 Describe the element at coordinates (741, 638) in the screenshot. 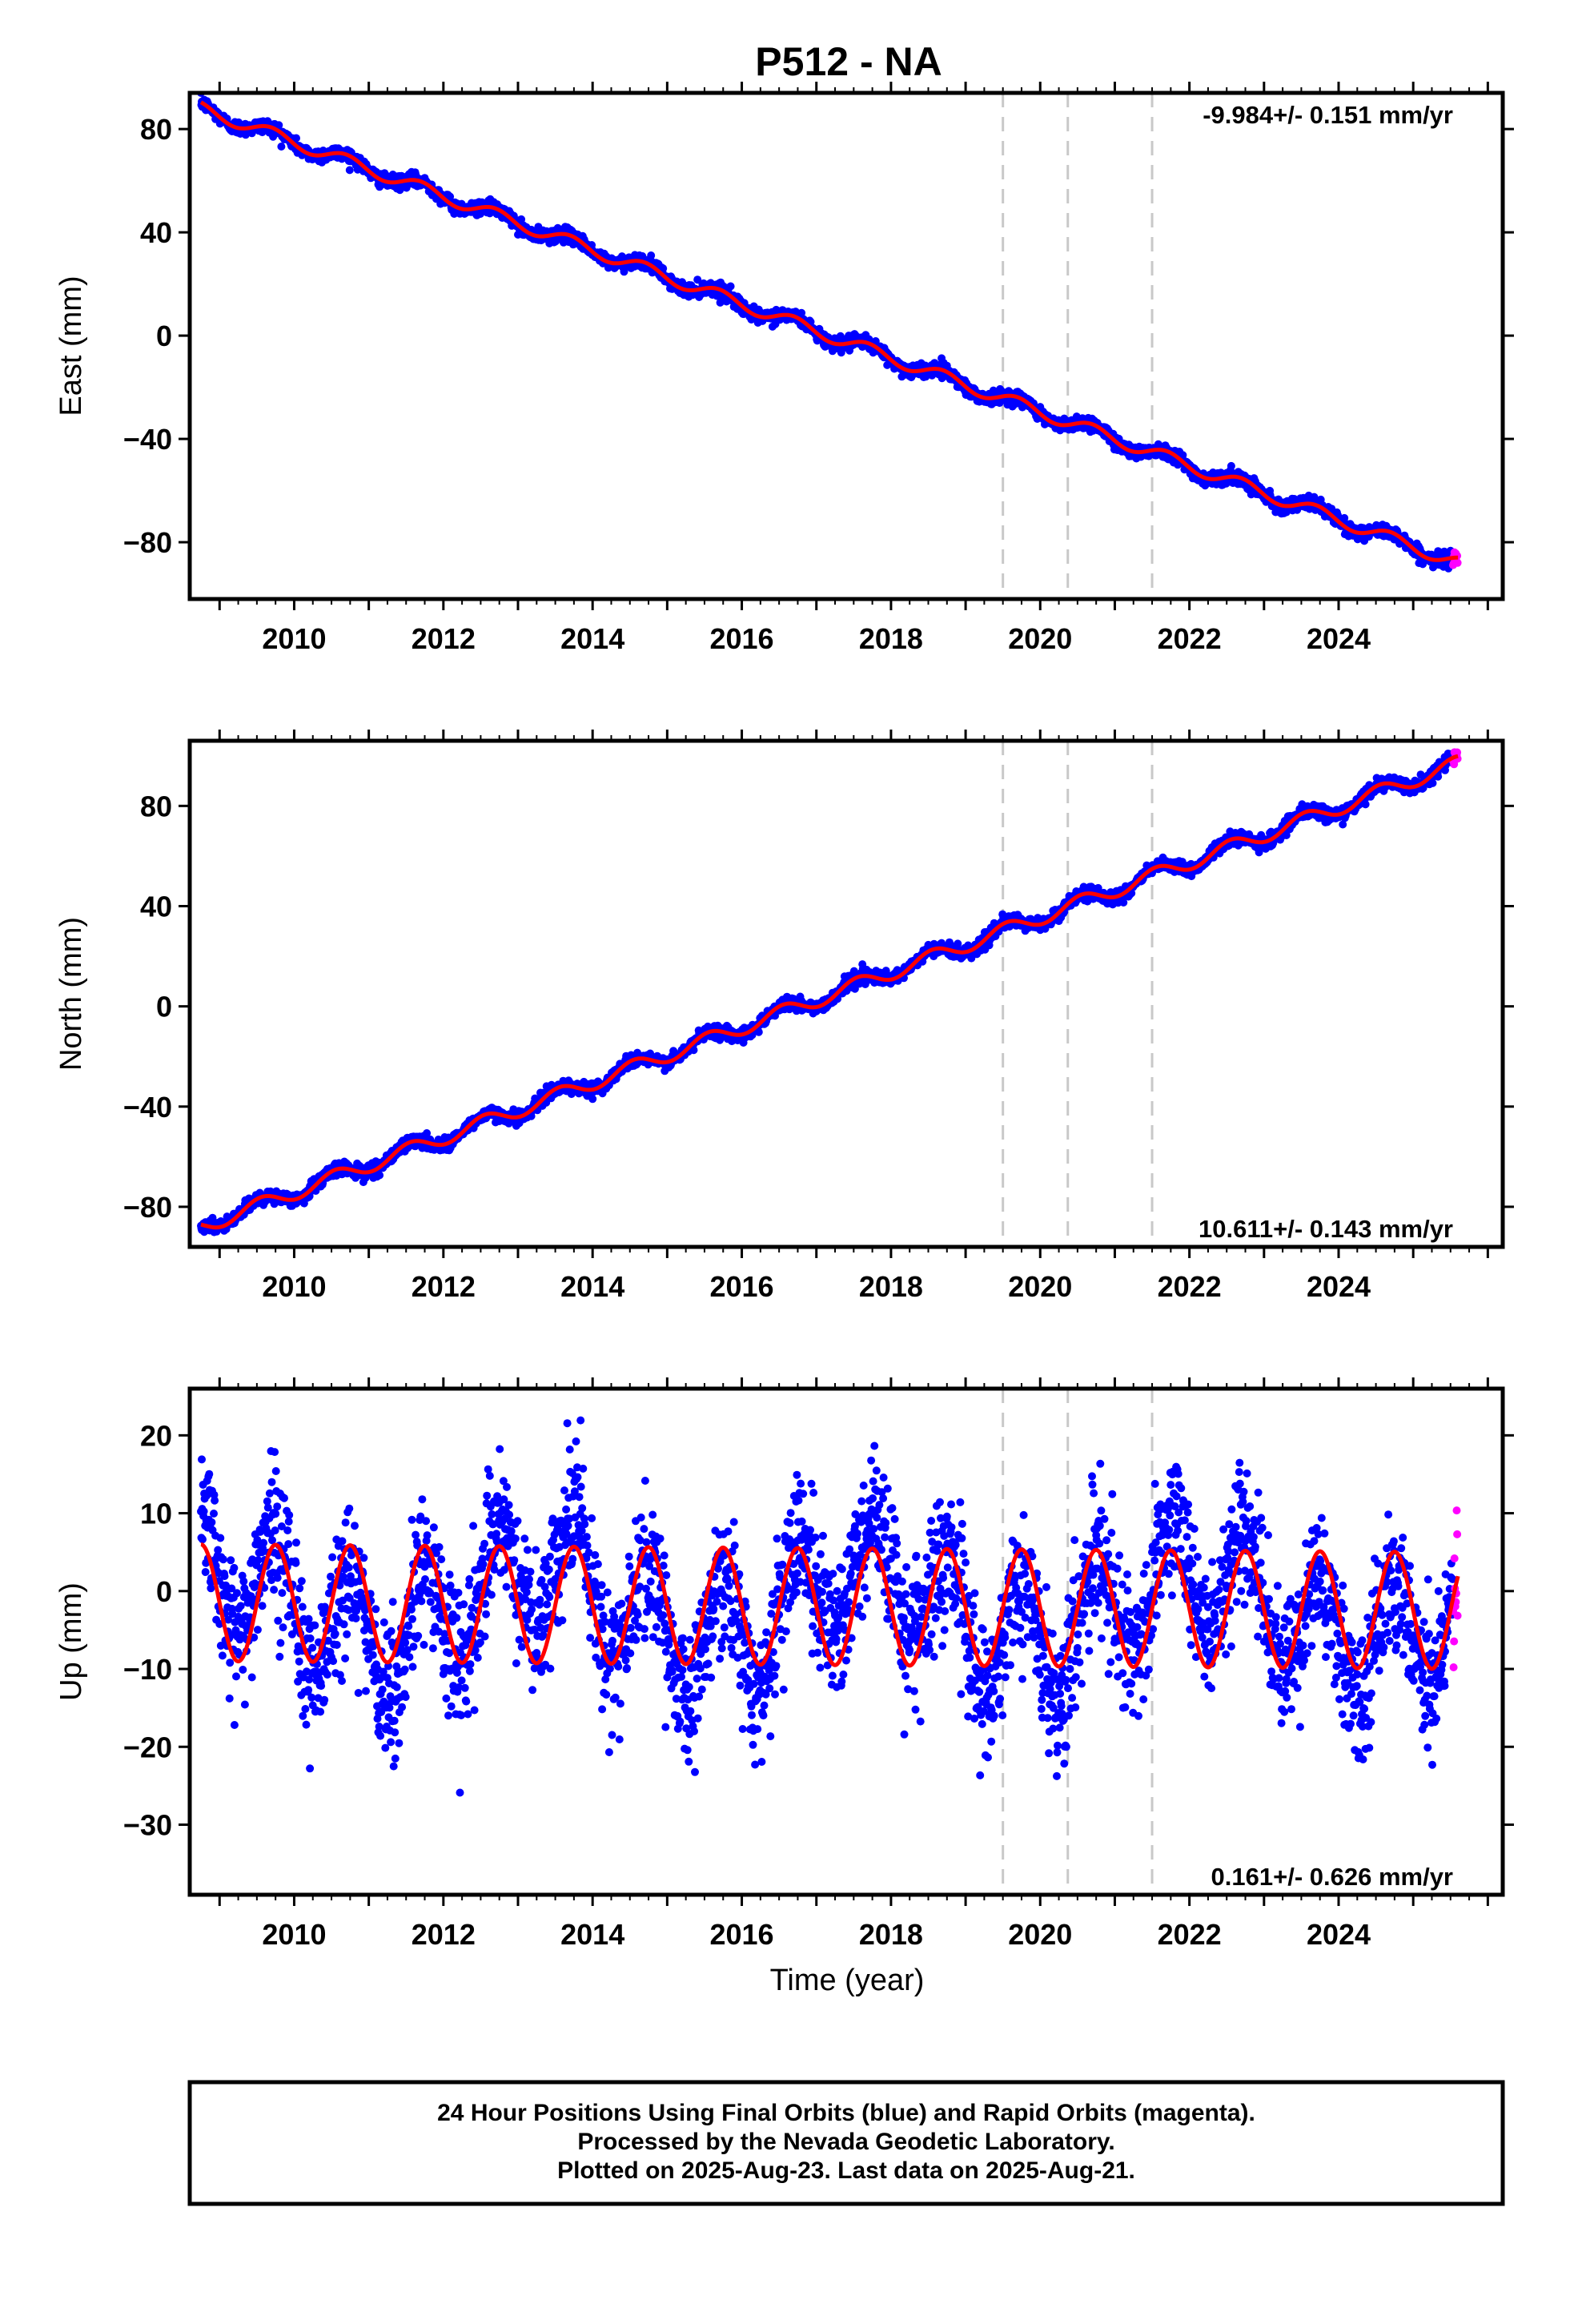

I see `x-tick-label: 2016` at that location.